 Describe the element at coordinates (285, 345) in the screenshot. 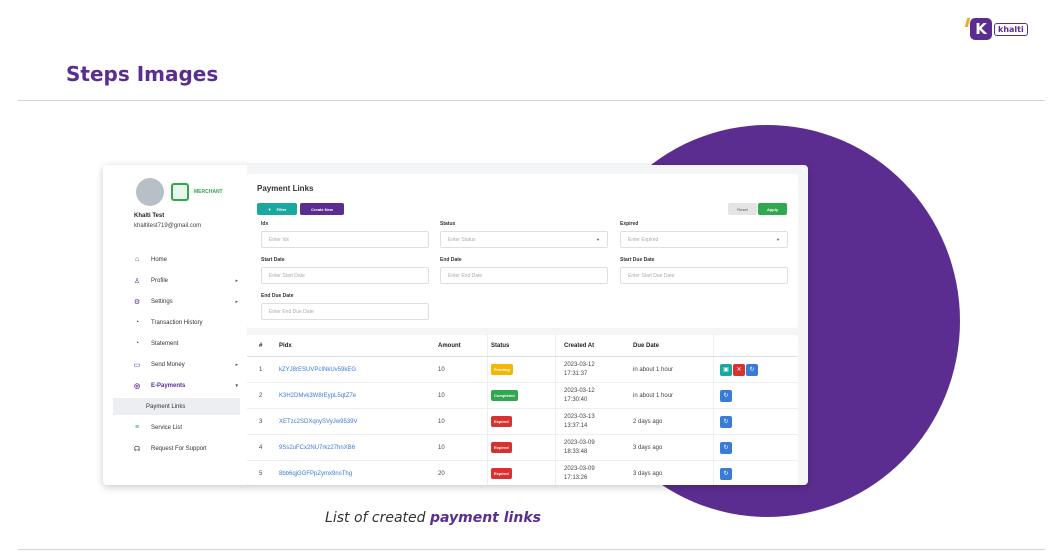

I see `header-cell: Pidx` at that location.